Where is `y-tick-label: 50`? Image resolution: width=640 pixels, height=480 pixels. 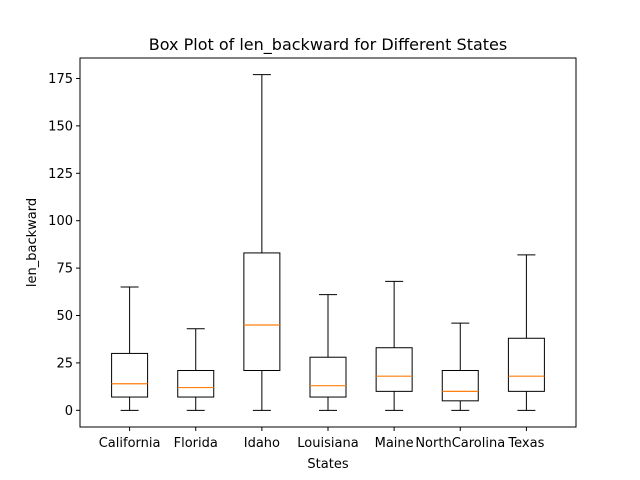
y-tick-label: 50 is located at coordinates (64, 316).